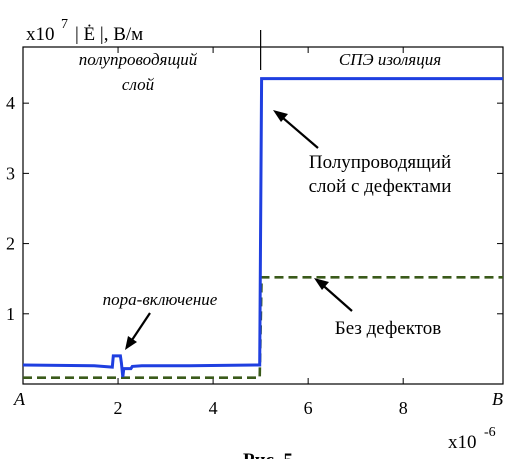  Describe the element at coordinates (131, 343) in the screenshot. I see `annotation-pore-arrowhead` at that location.